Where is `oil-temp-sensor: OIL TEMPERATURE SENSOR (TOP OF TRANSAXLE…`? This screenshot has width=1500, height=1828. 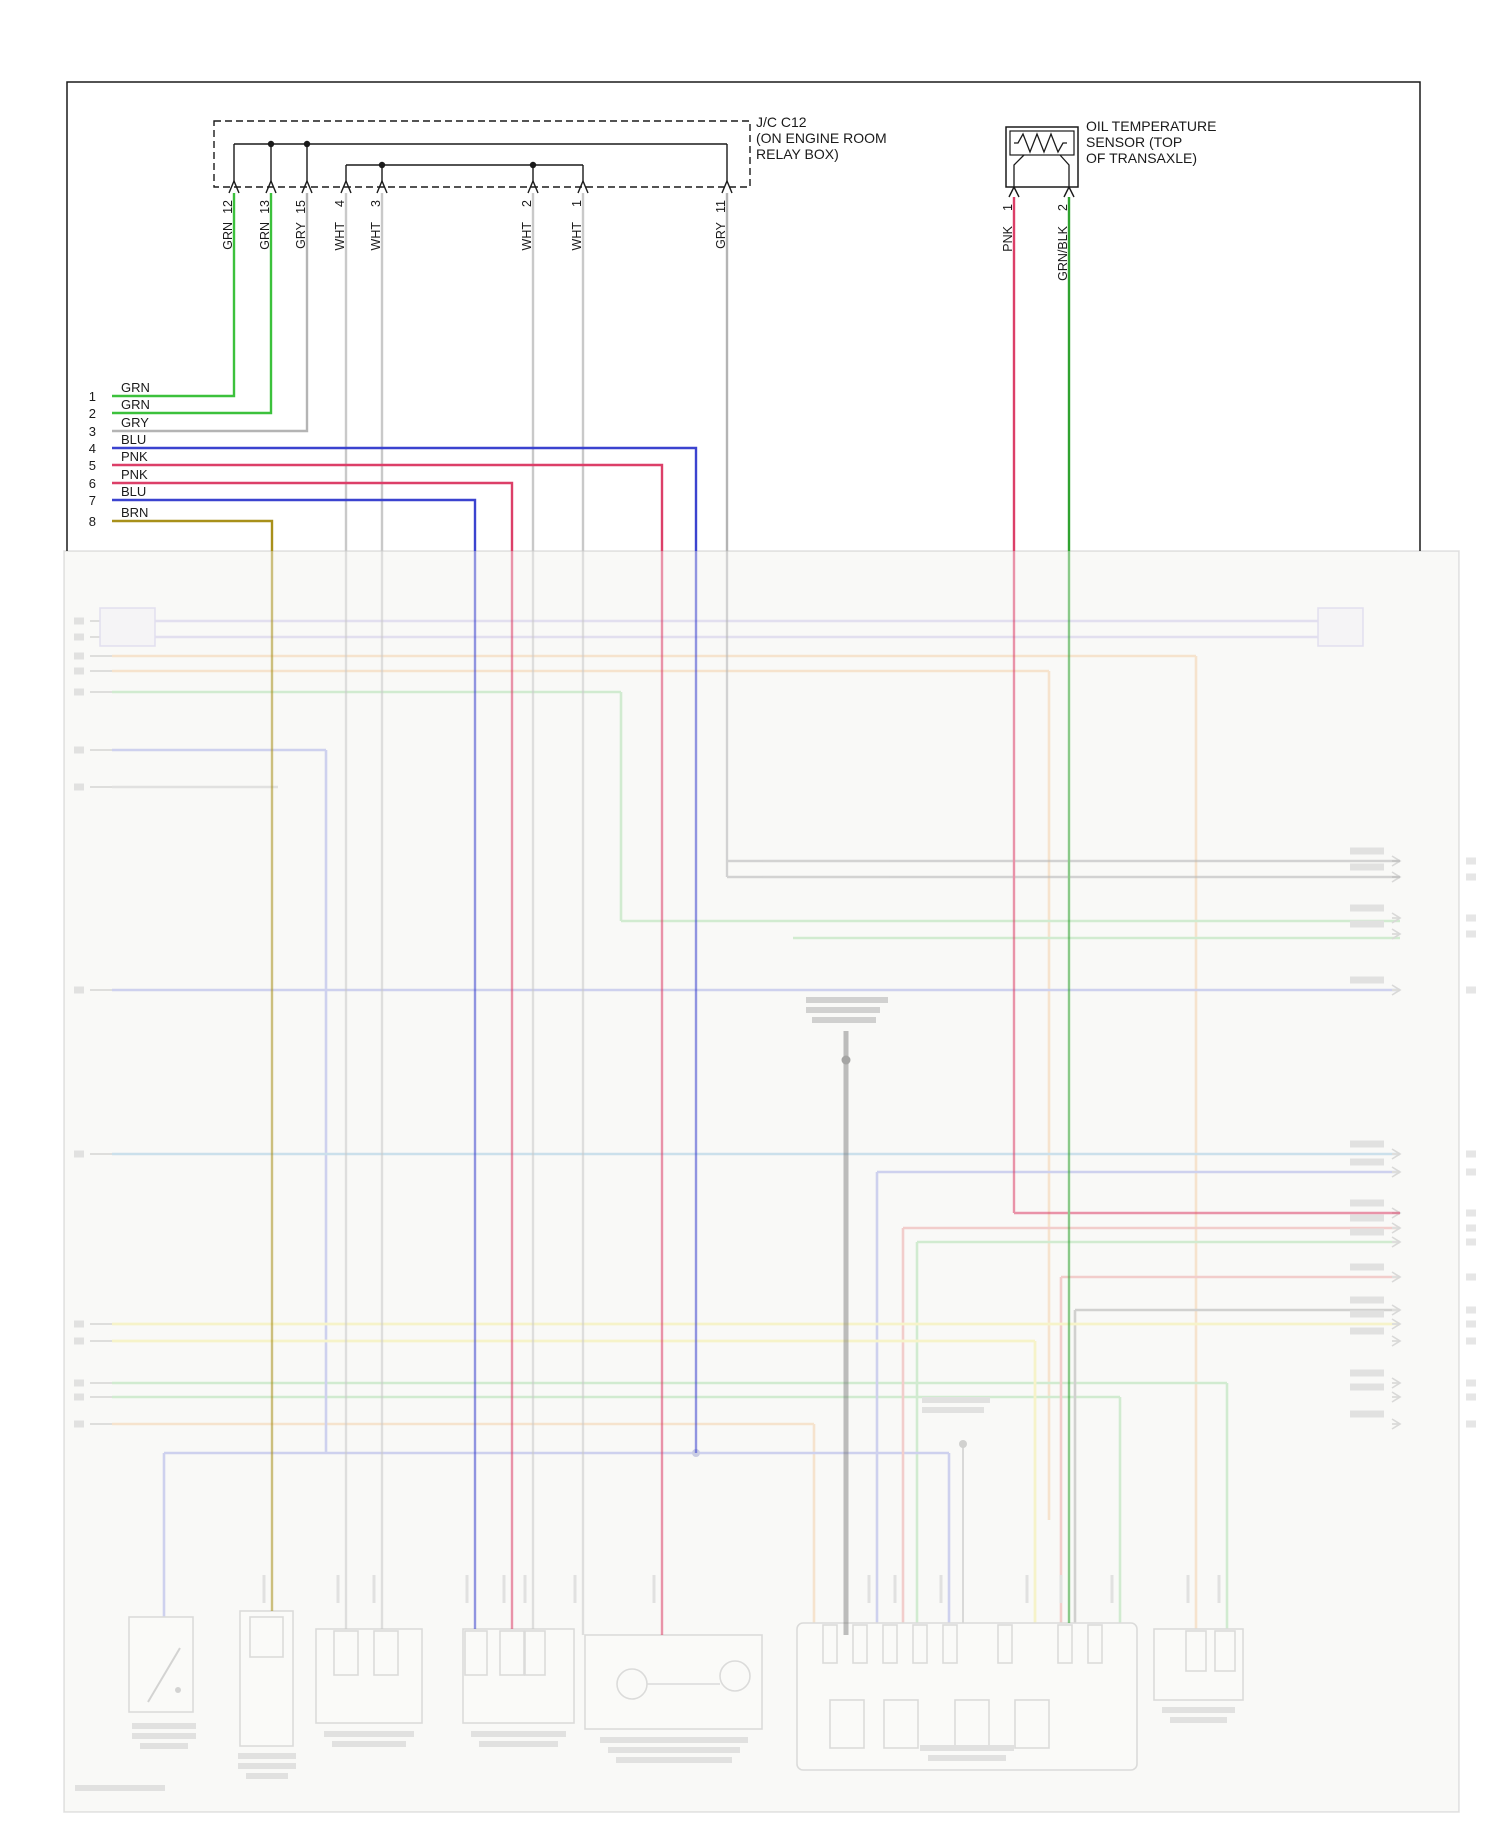 oil-temp-sensor: OIL TEMPERATURE SENSOR (TOP OF TRANSAXLE… is located at coordinates (1108, 199).